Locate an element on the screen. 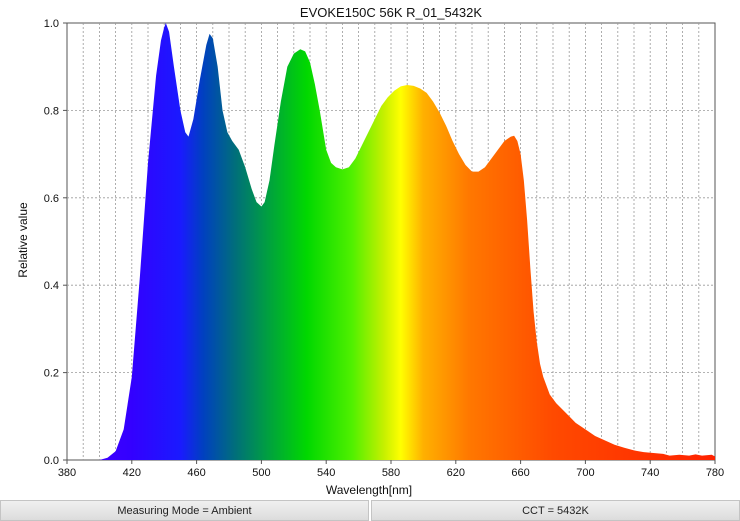 Image resolution: width=740 pixels, height=521 pixels. x-tick-labels: 380 420 460 500 540 580 620 660 700 740 780 is located at coordinates (391, 469).